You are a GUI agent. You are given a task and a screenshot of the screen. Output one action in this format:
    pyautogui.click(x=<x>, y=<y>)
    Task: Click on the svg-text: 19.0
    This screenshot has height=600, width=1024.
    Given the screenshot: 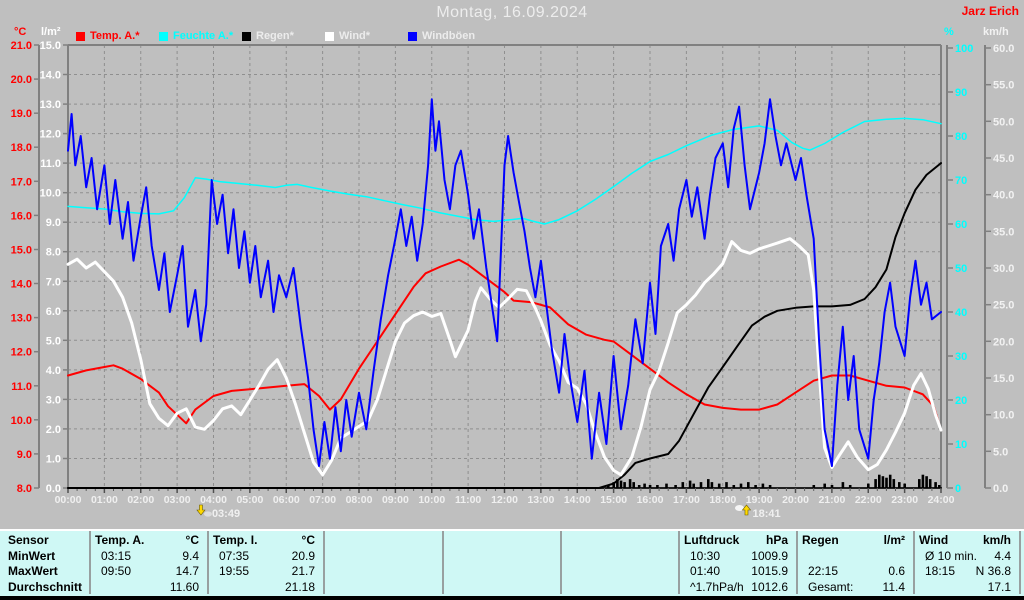 What is the action you would take?
    pyautogui.click(x=21, y=114)
    